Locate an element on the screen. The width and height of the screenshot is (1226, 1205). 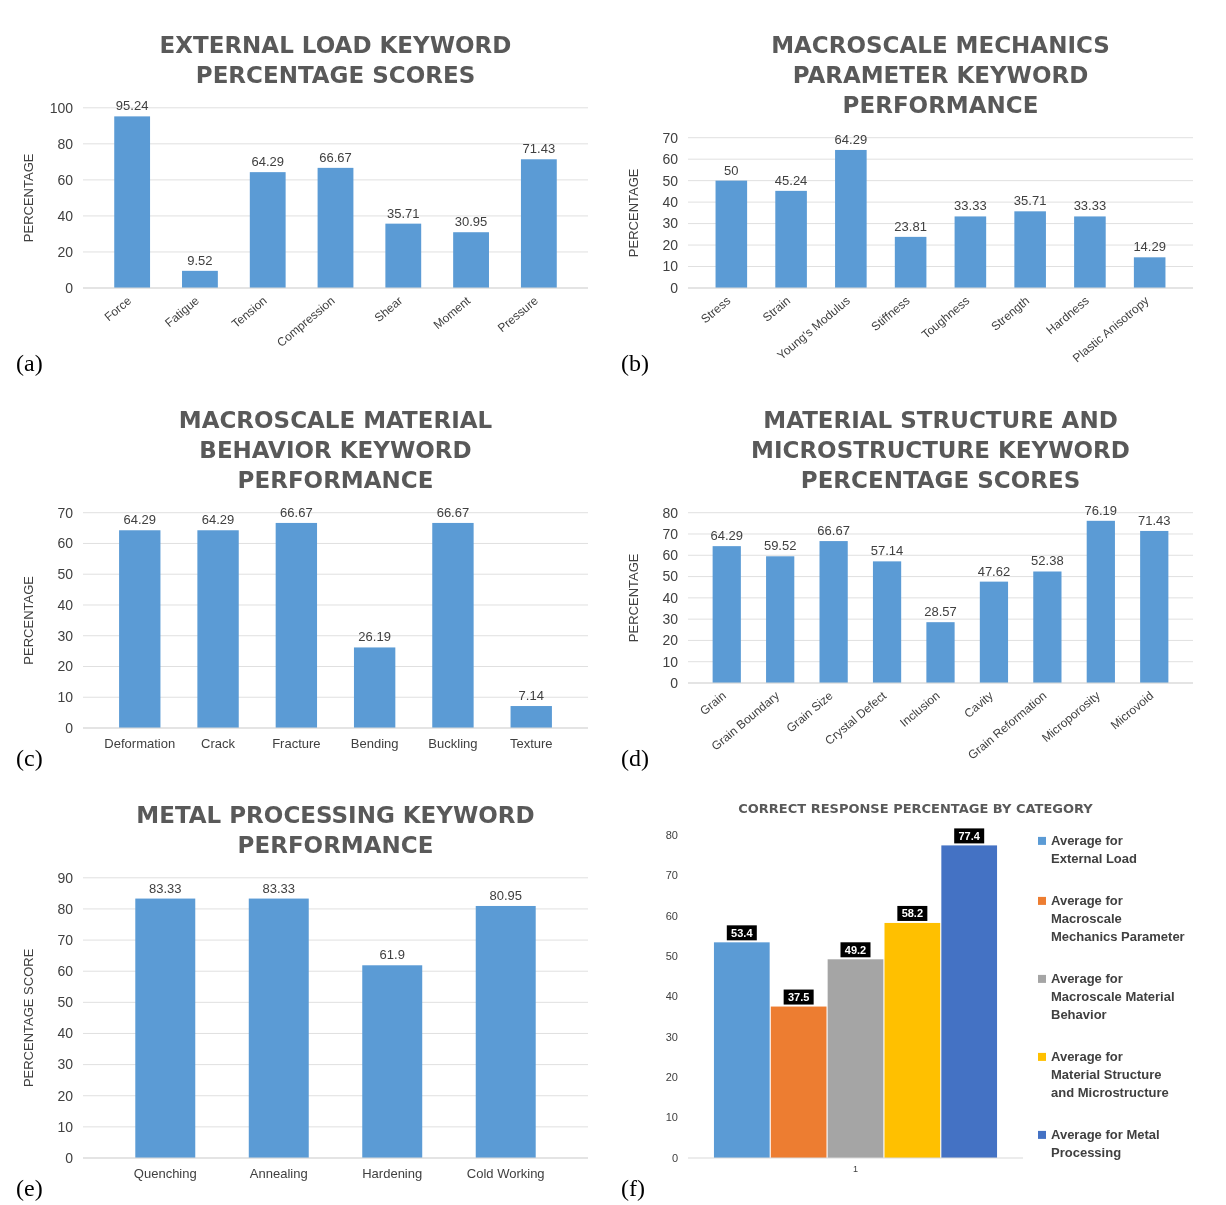
data-label: 33.33 is located at coordinates (1090, 206).